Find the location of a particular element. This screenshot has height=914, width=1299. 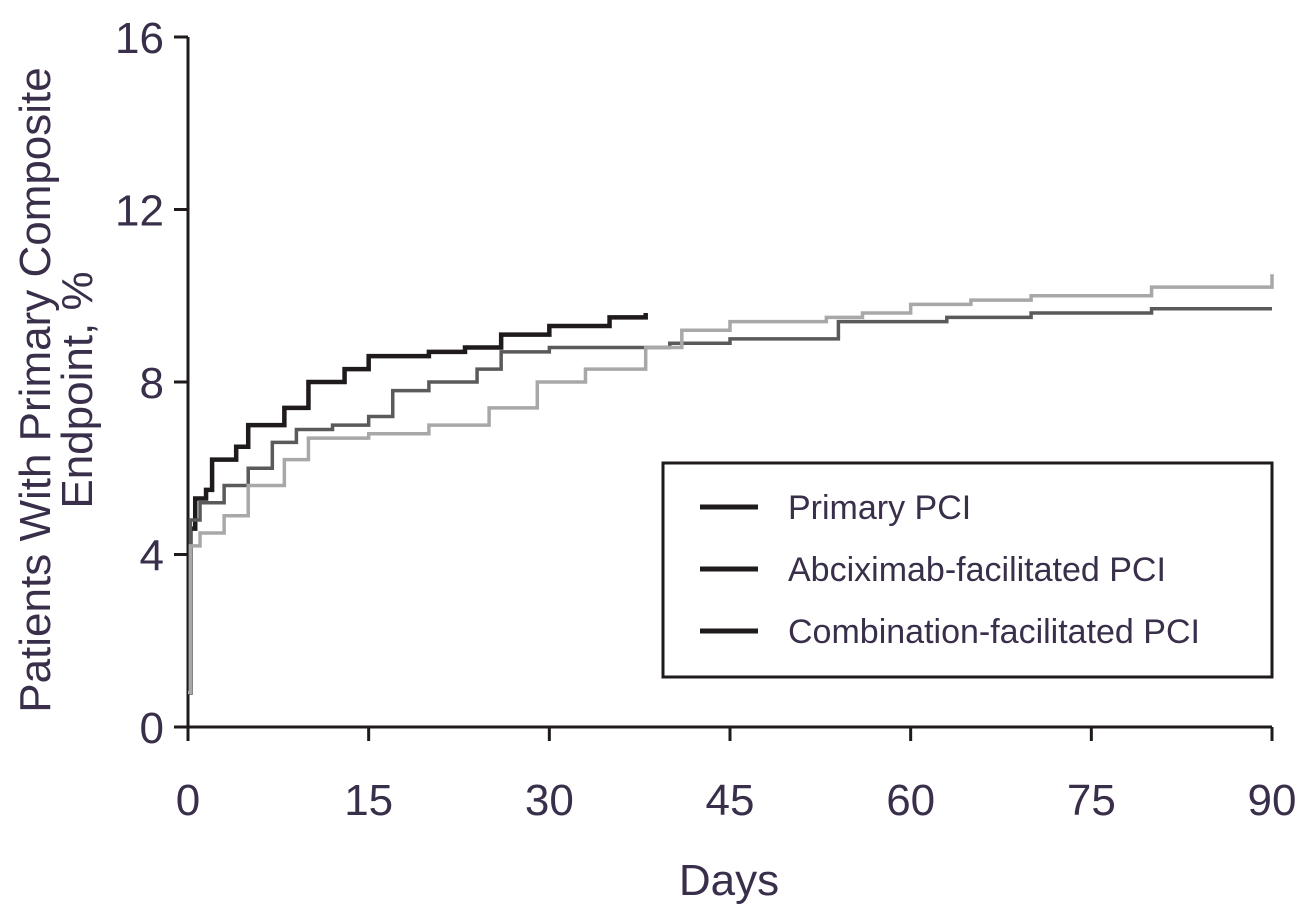

y-tick-label: 4 is located at coordinates (152, 556).